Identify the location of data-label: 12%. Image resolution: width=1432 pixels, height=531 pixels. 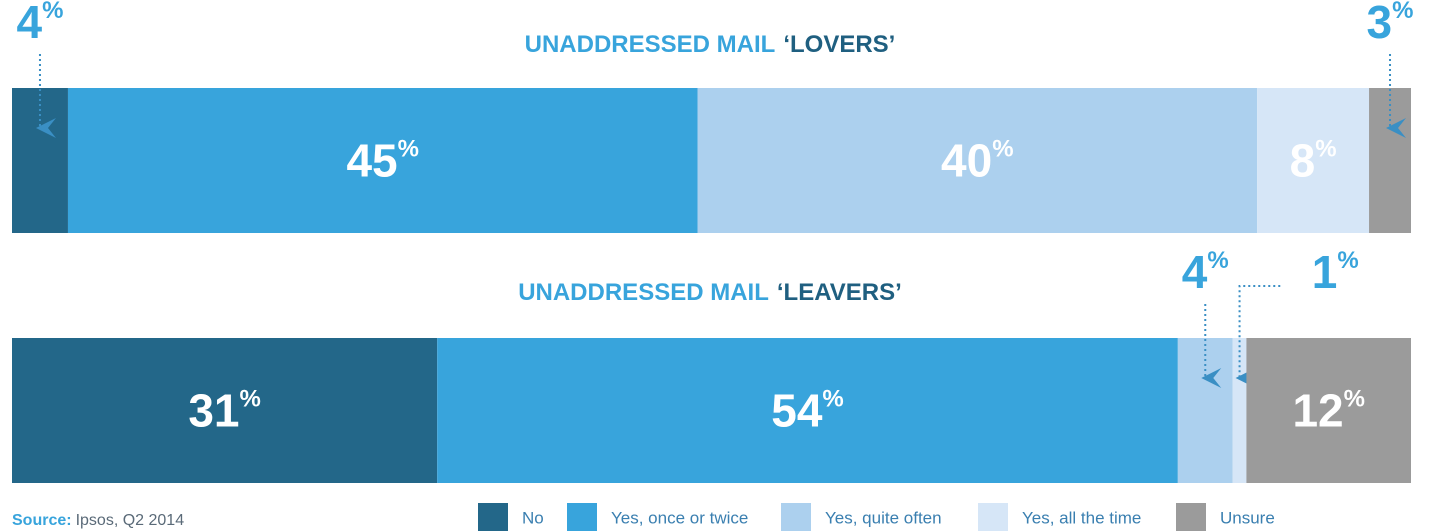
(1328, 411).